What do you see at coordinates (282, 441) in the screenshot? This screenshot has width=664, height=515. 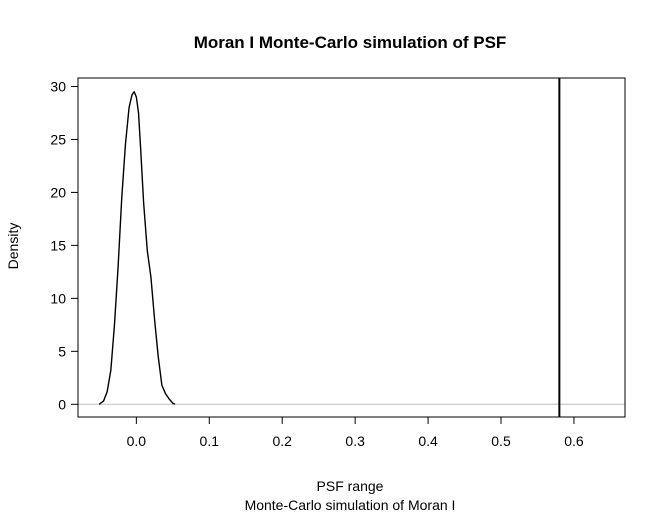 I see `x-tick-label: 0.2` at bounding box center [282, 441].